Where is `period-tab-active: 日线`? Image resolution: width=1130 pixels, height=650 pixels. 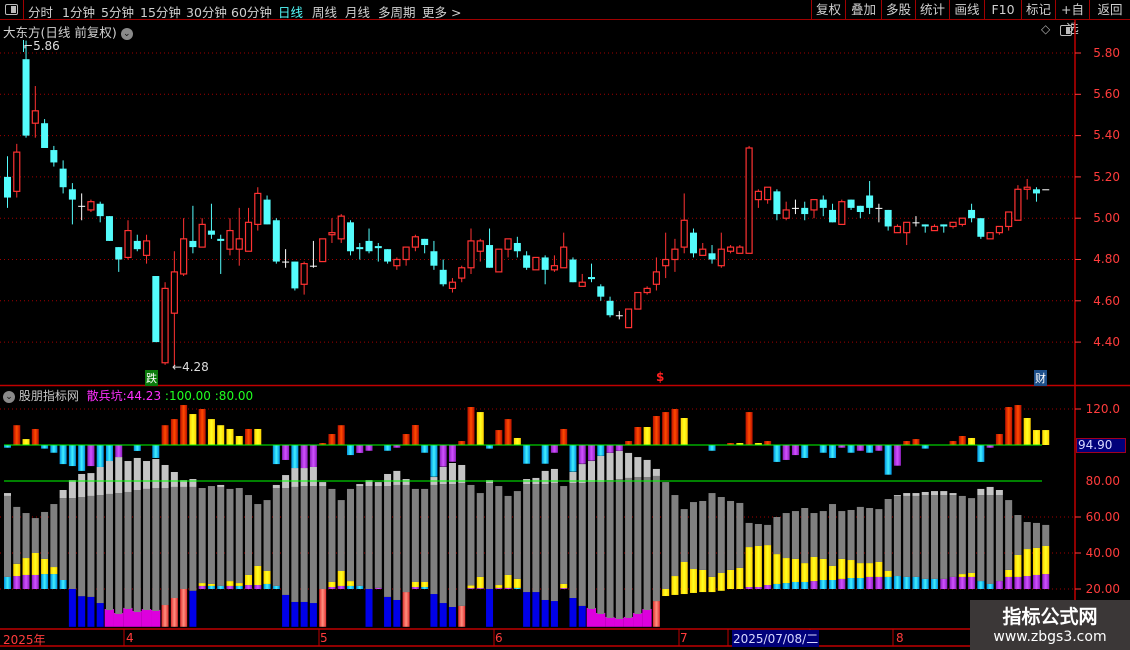
period-tab-active: 日线 is located at coordinates (291, 12).